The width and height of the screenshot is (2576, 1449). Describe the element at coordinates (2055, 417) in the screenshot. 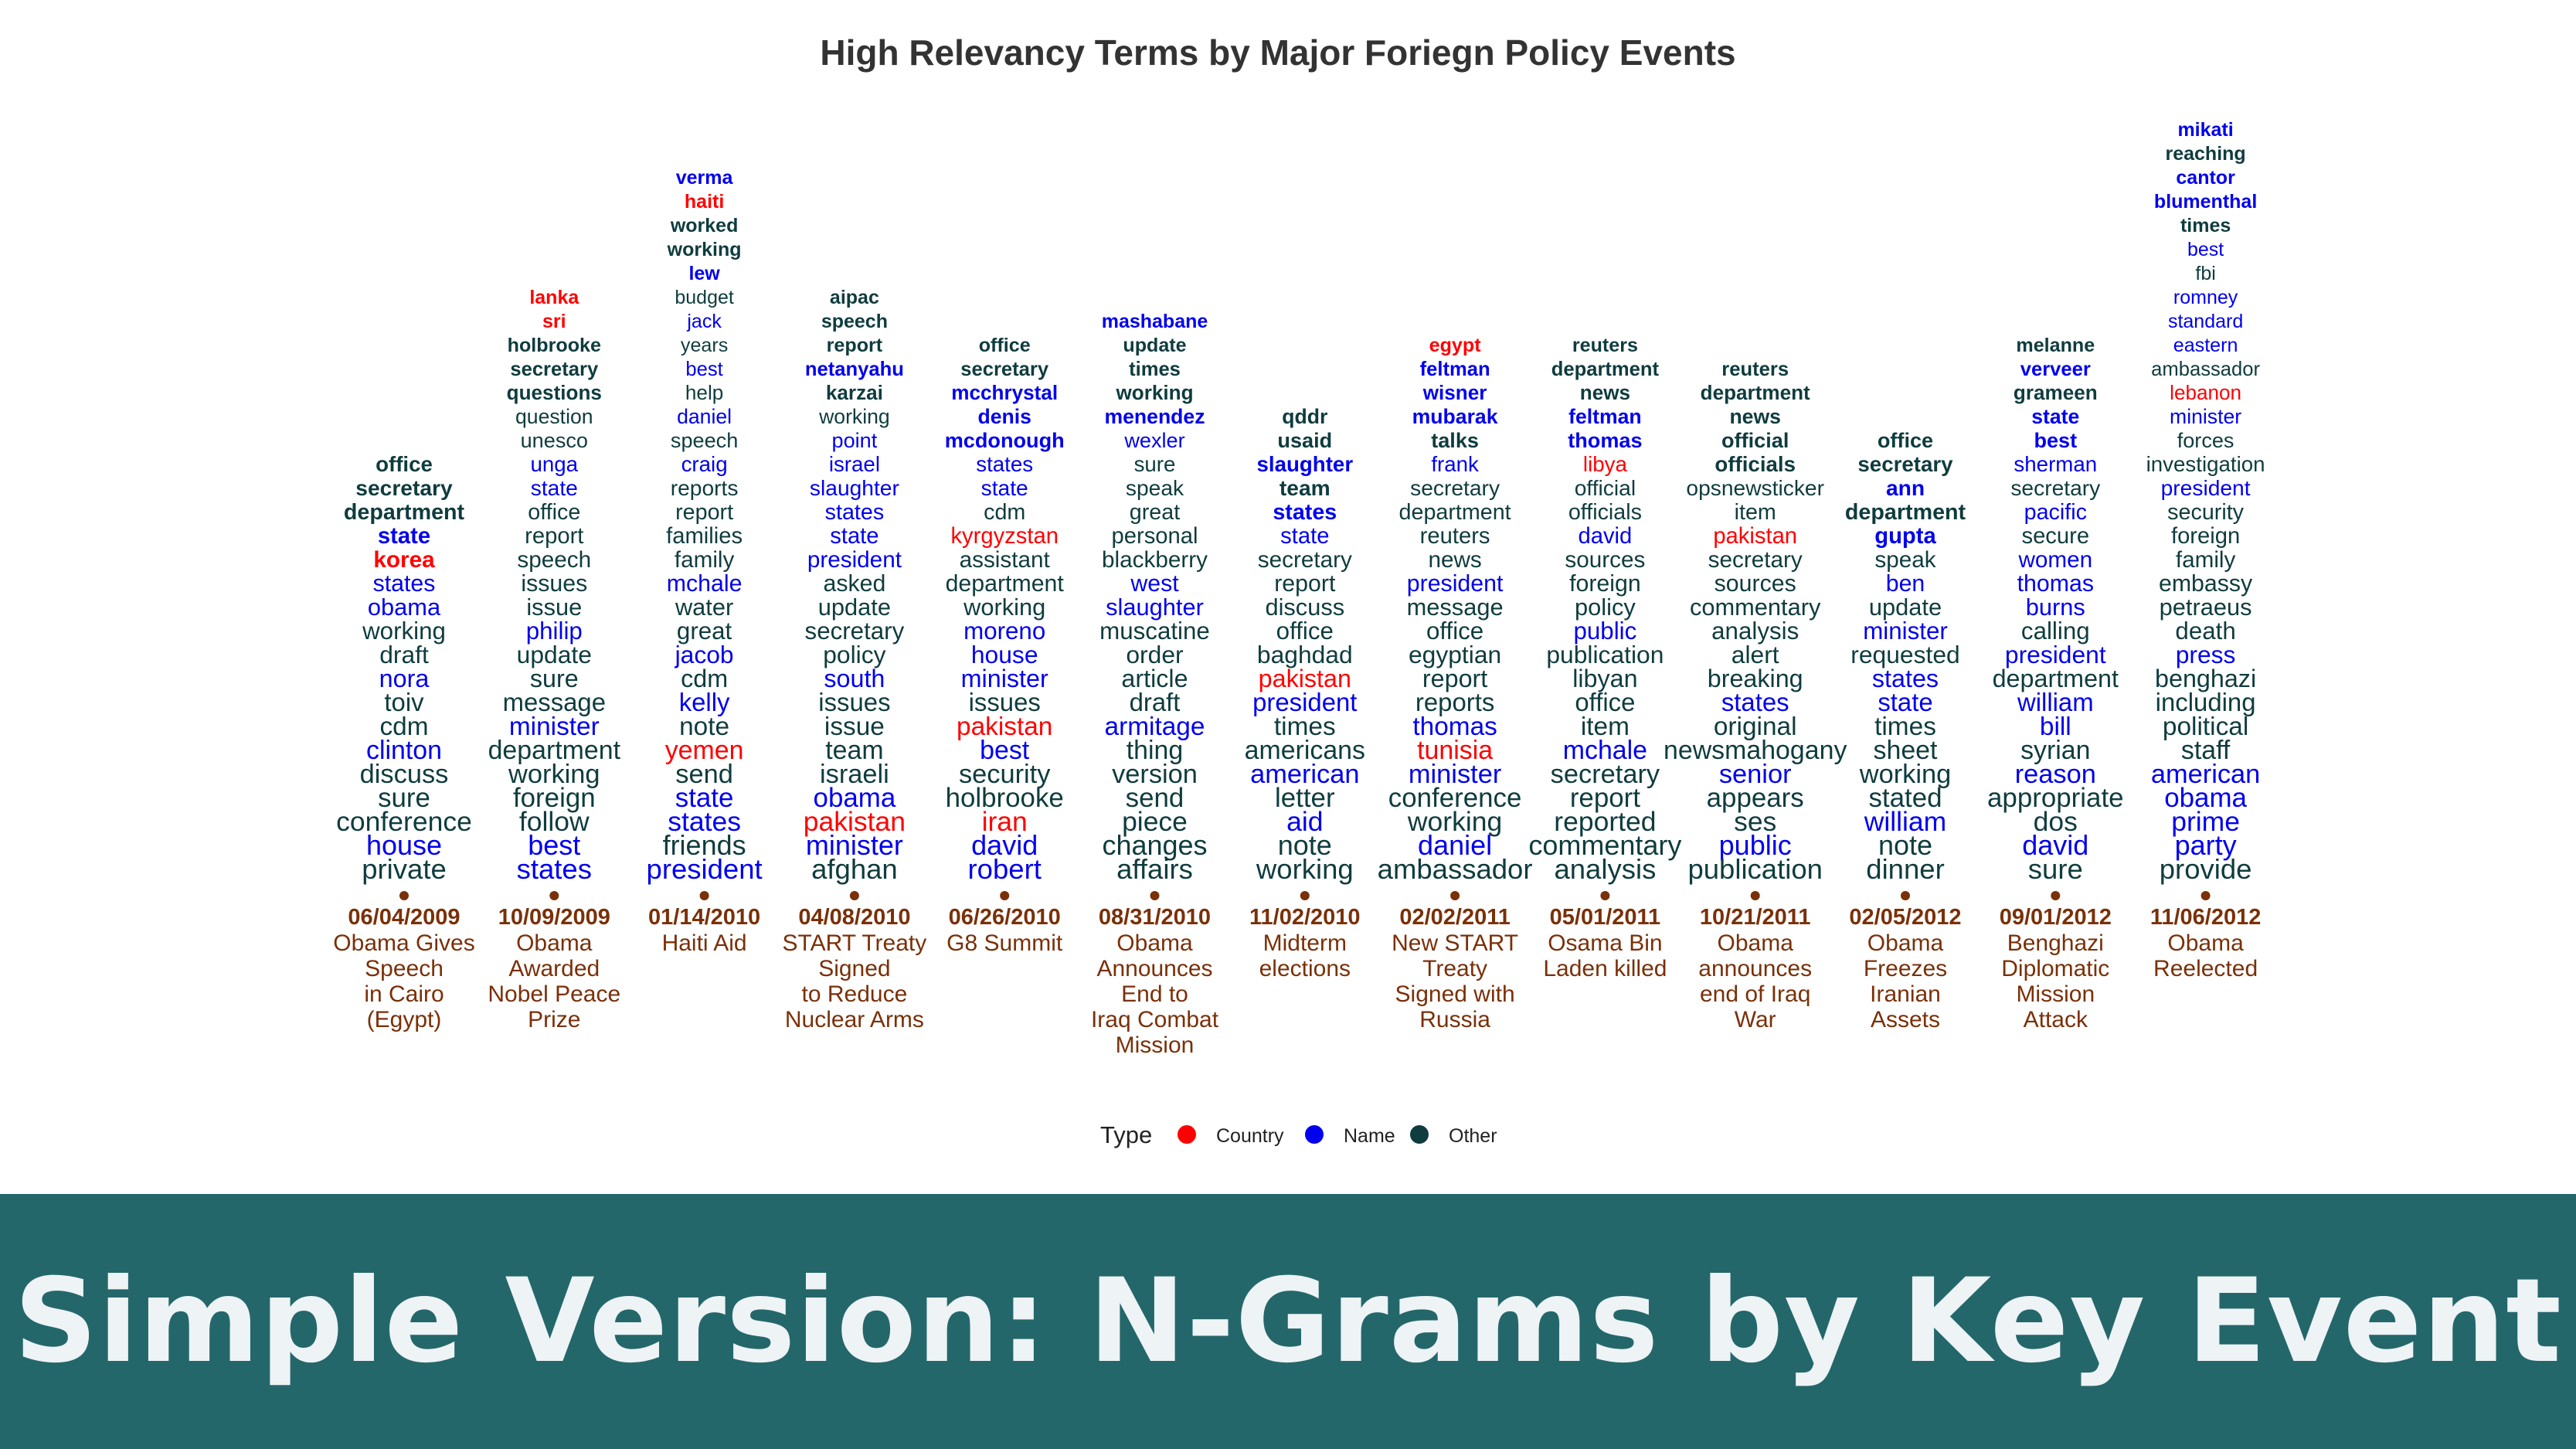

I see `term-label: state` at that location.